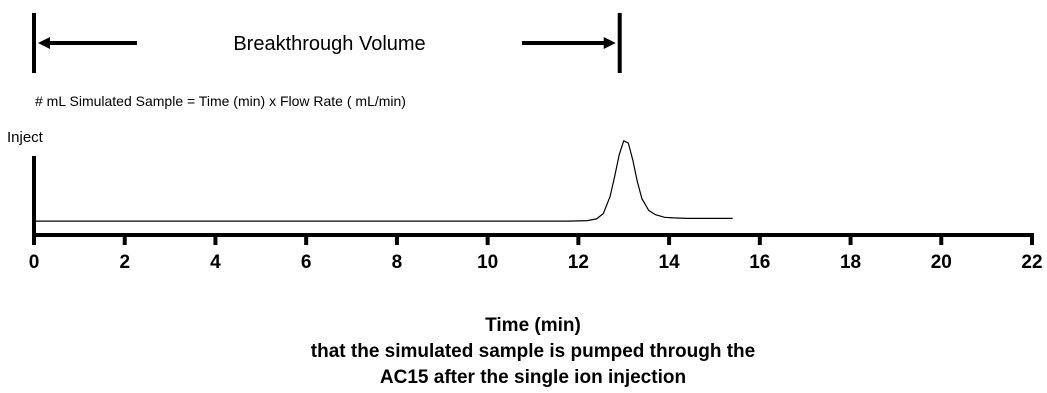 The width and height of the screenshot is (1047, 393). I want to click on x-axis-tick-labels: 0 2 4 6 8 10 12 14 16 18 20 22, so click(536, 262).